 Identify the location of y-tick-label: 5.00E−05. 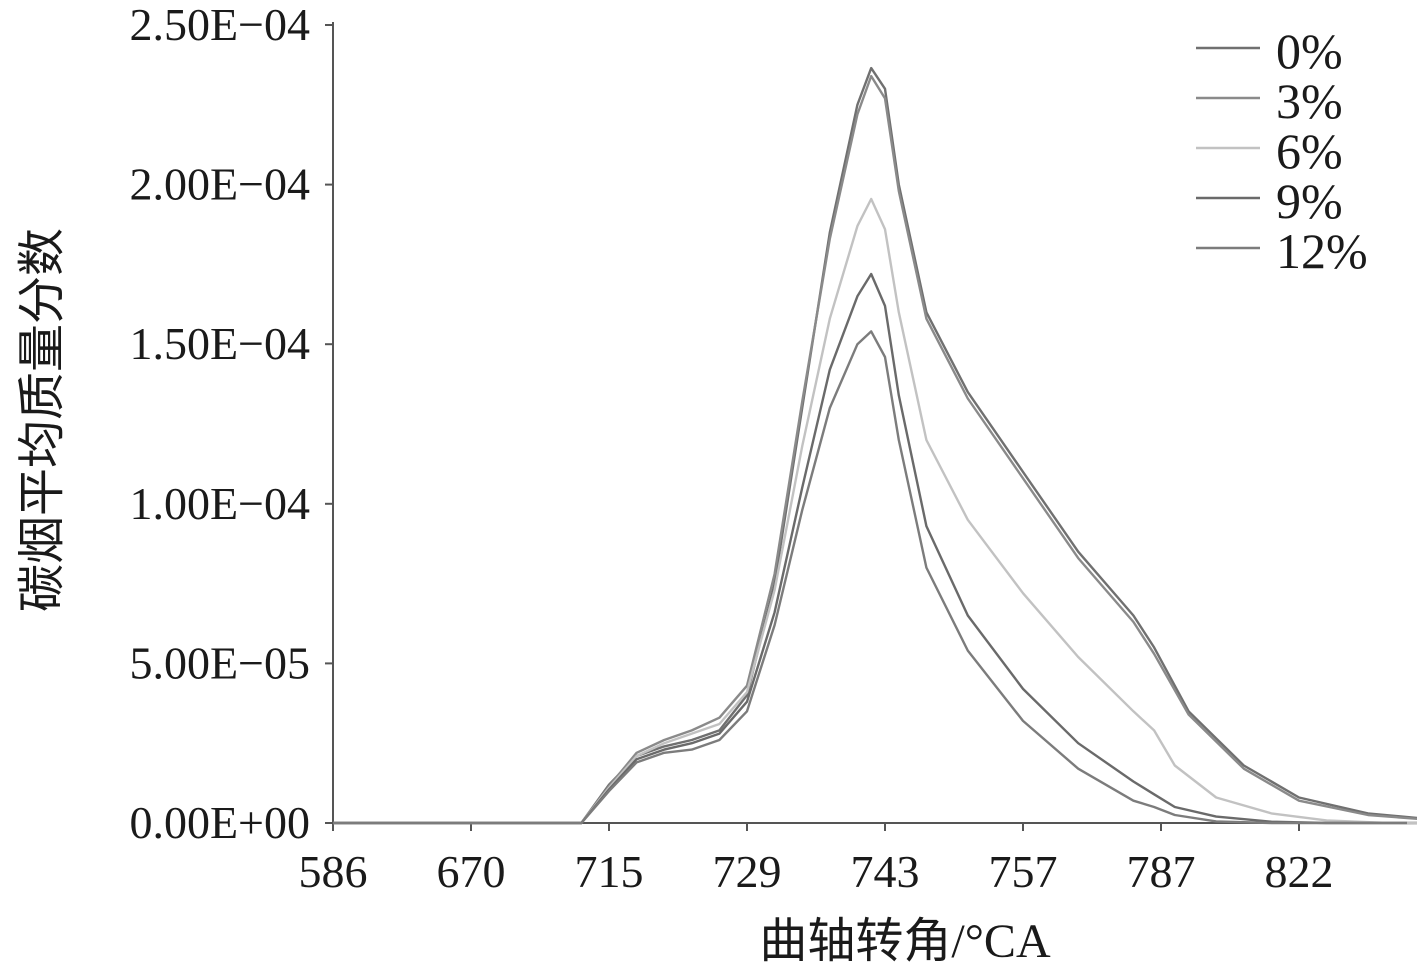
(219, 662).